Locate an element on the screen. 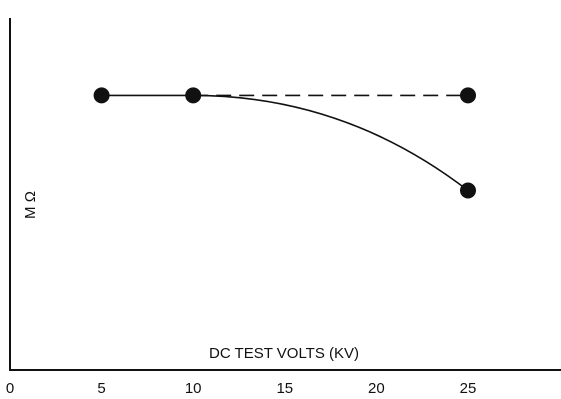 This screenshot has height=399, width=561. x-axis-title: DC TEST VOLTS (KV) is located at coordinates (284, 353).